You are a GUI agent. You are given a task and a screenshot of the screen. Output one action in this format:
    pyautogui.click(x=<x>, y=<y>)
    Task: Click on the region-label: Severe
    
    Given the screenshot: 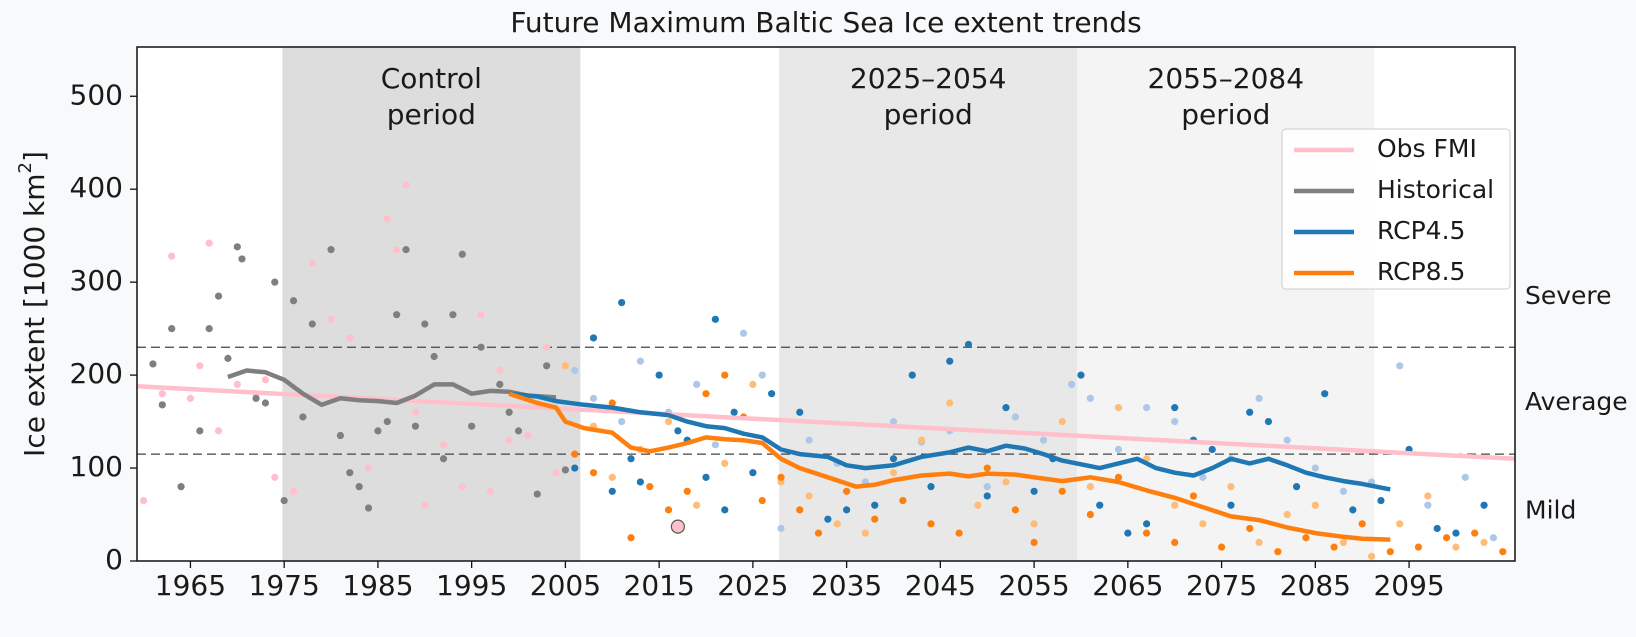 What is the action you would take?
    pyautogui.click(x=1568, y=295)
    